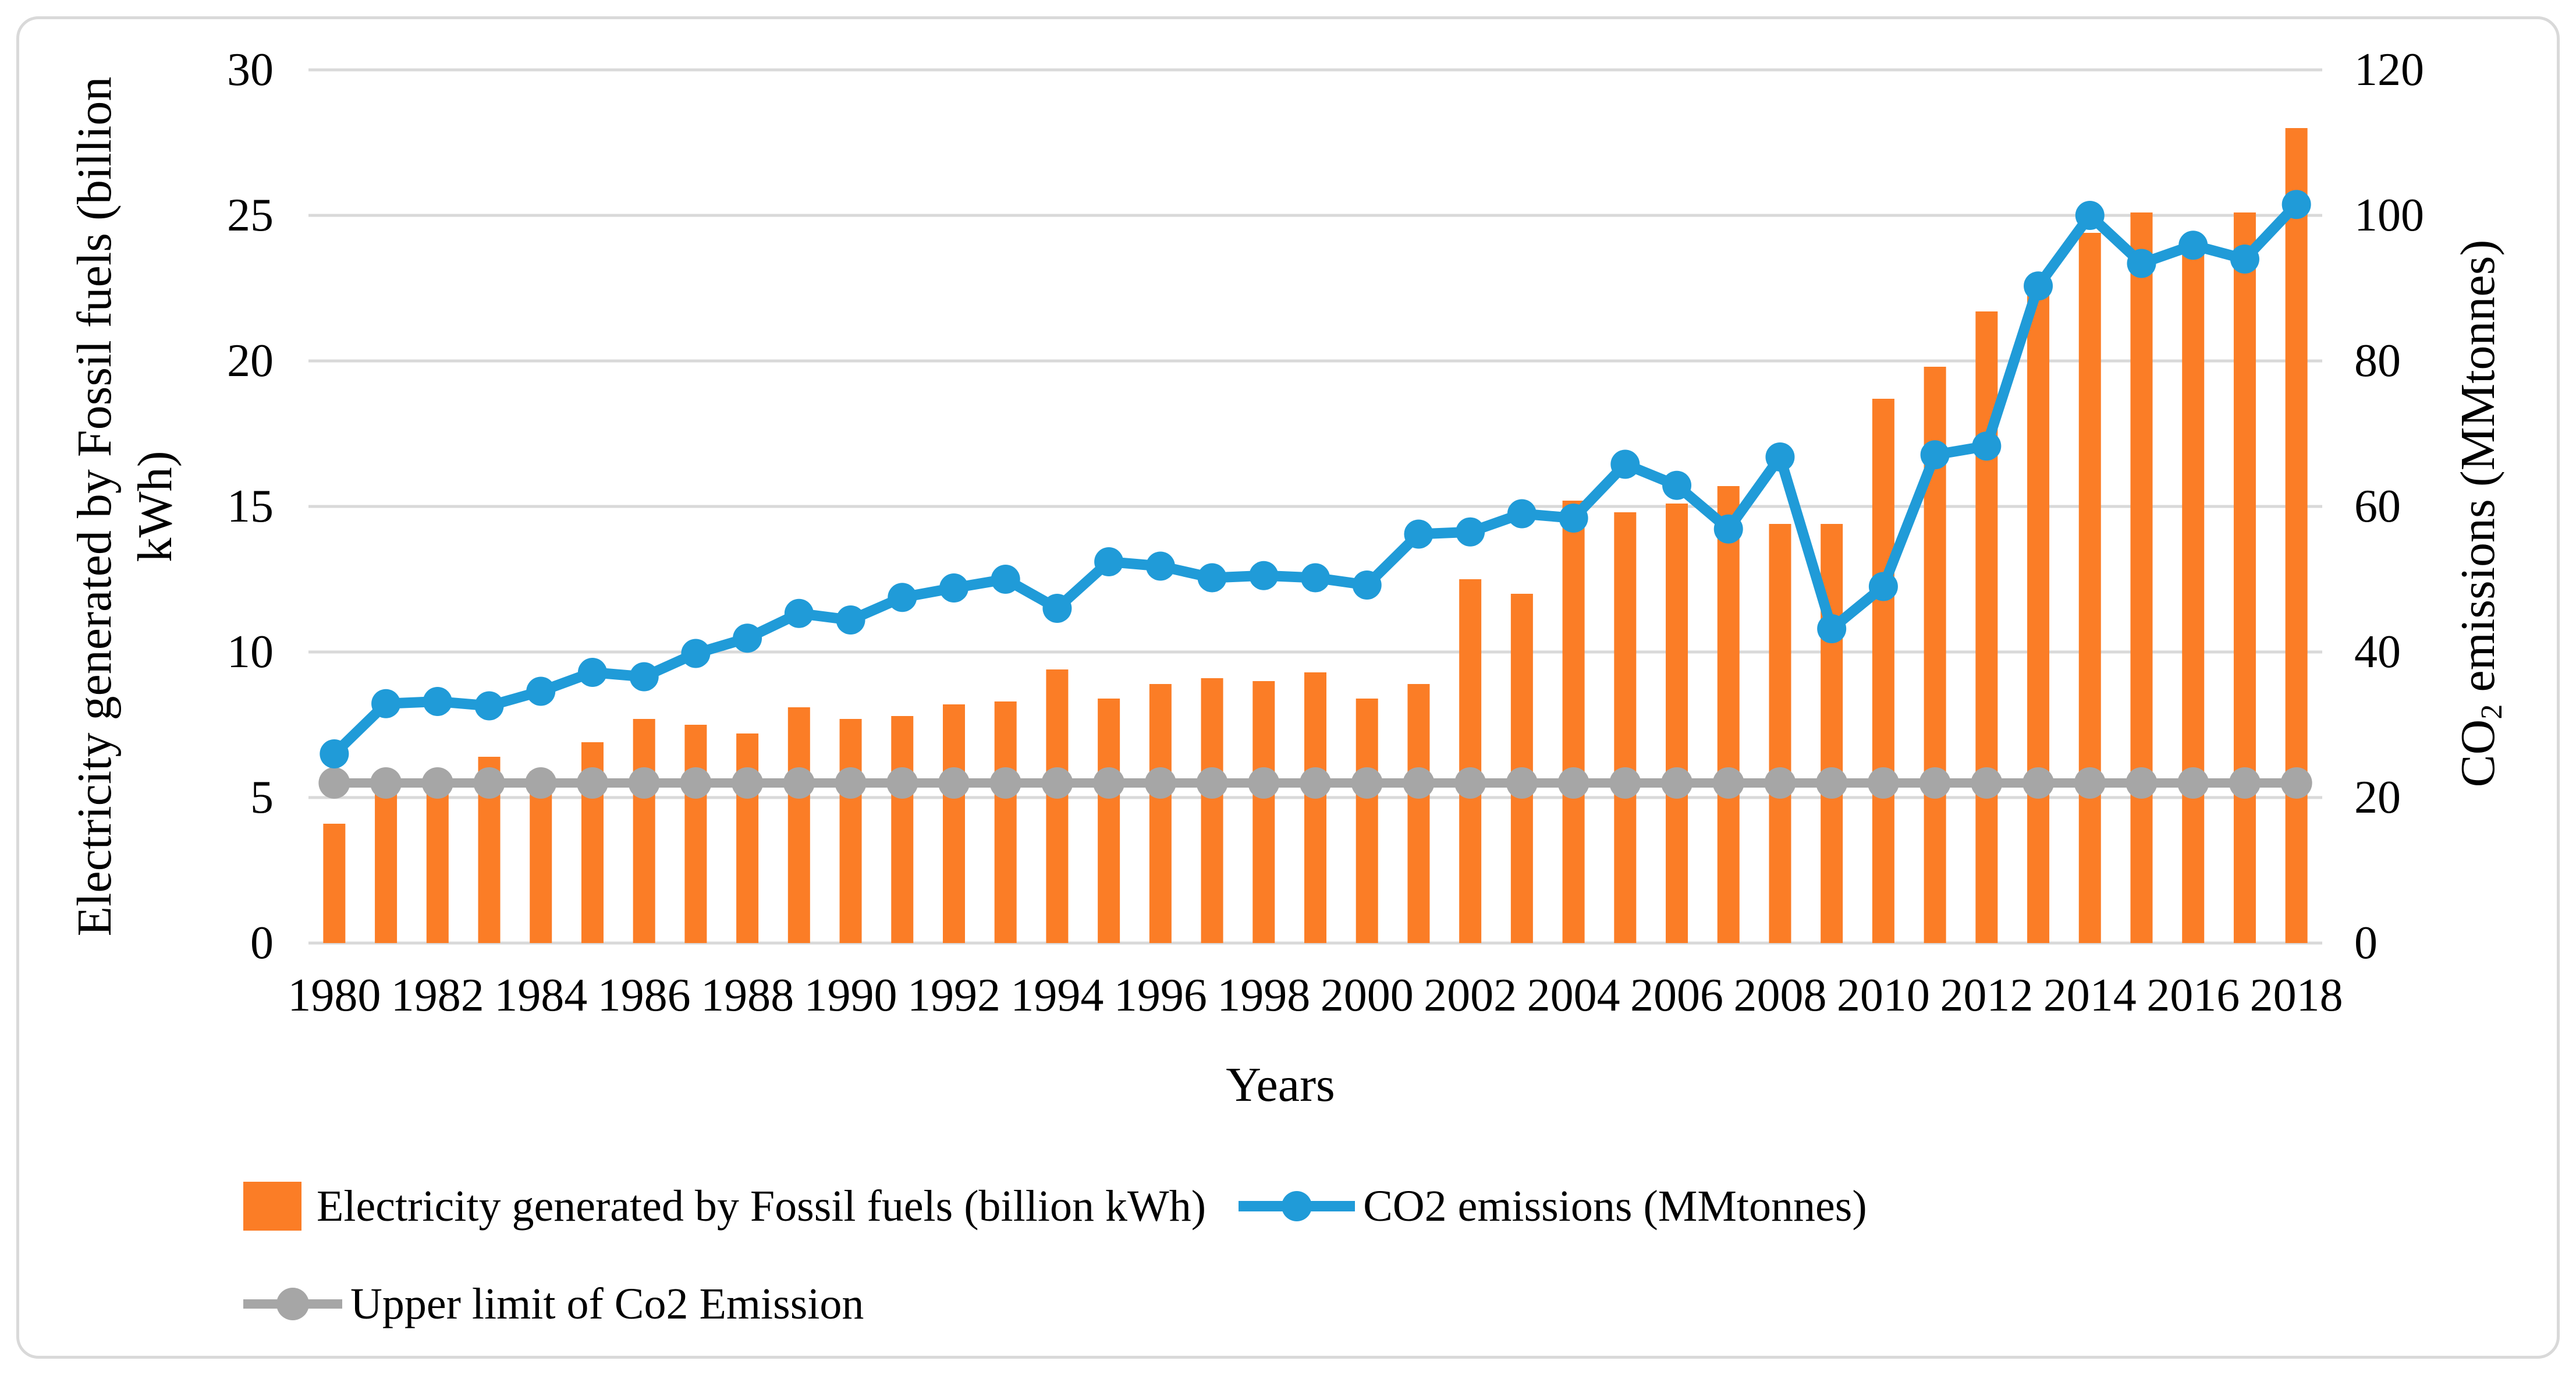 This screenshot has height=1375, width=2576. I want to click on bar-2005, so click(1626, 728).